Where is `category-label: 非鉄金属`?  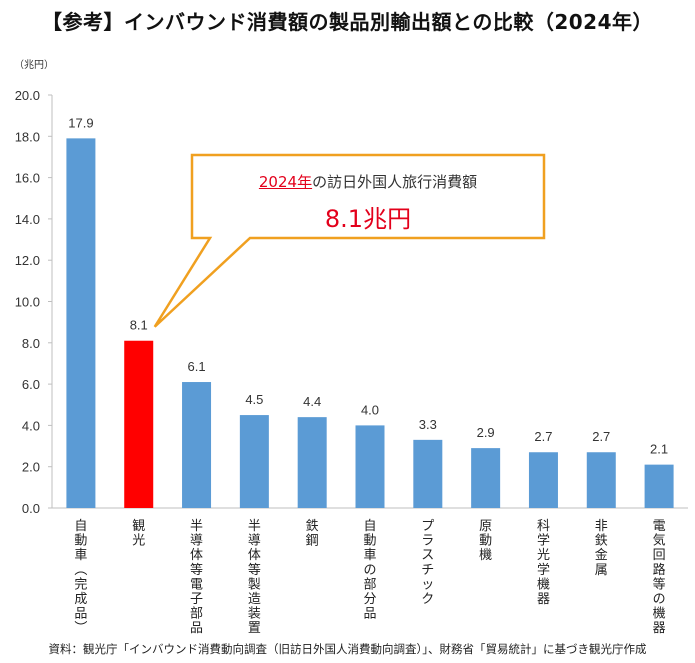
category-label: 非鉄金属 is located at coordinates (601, 548).